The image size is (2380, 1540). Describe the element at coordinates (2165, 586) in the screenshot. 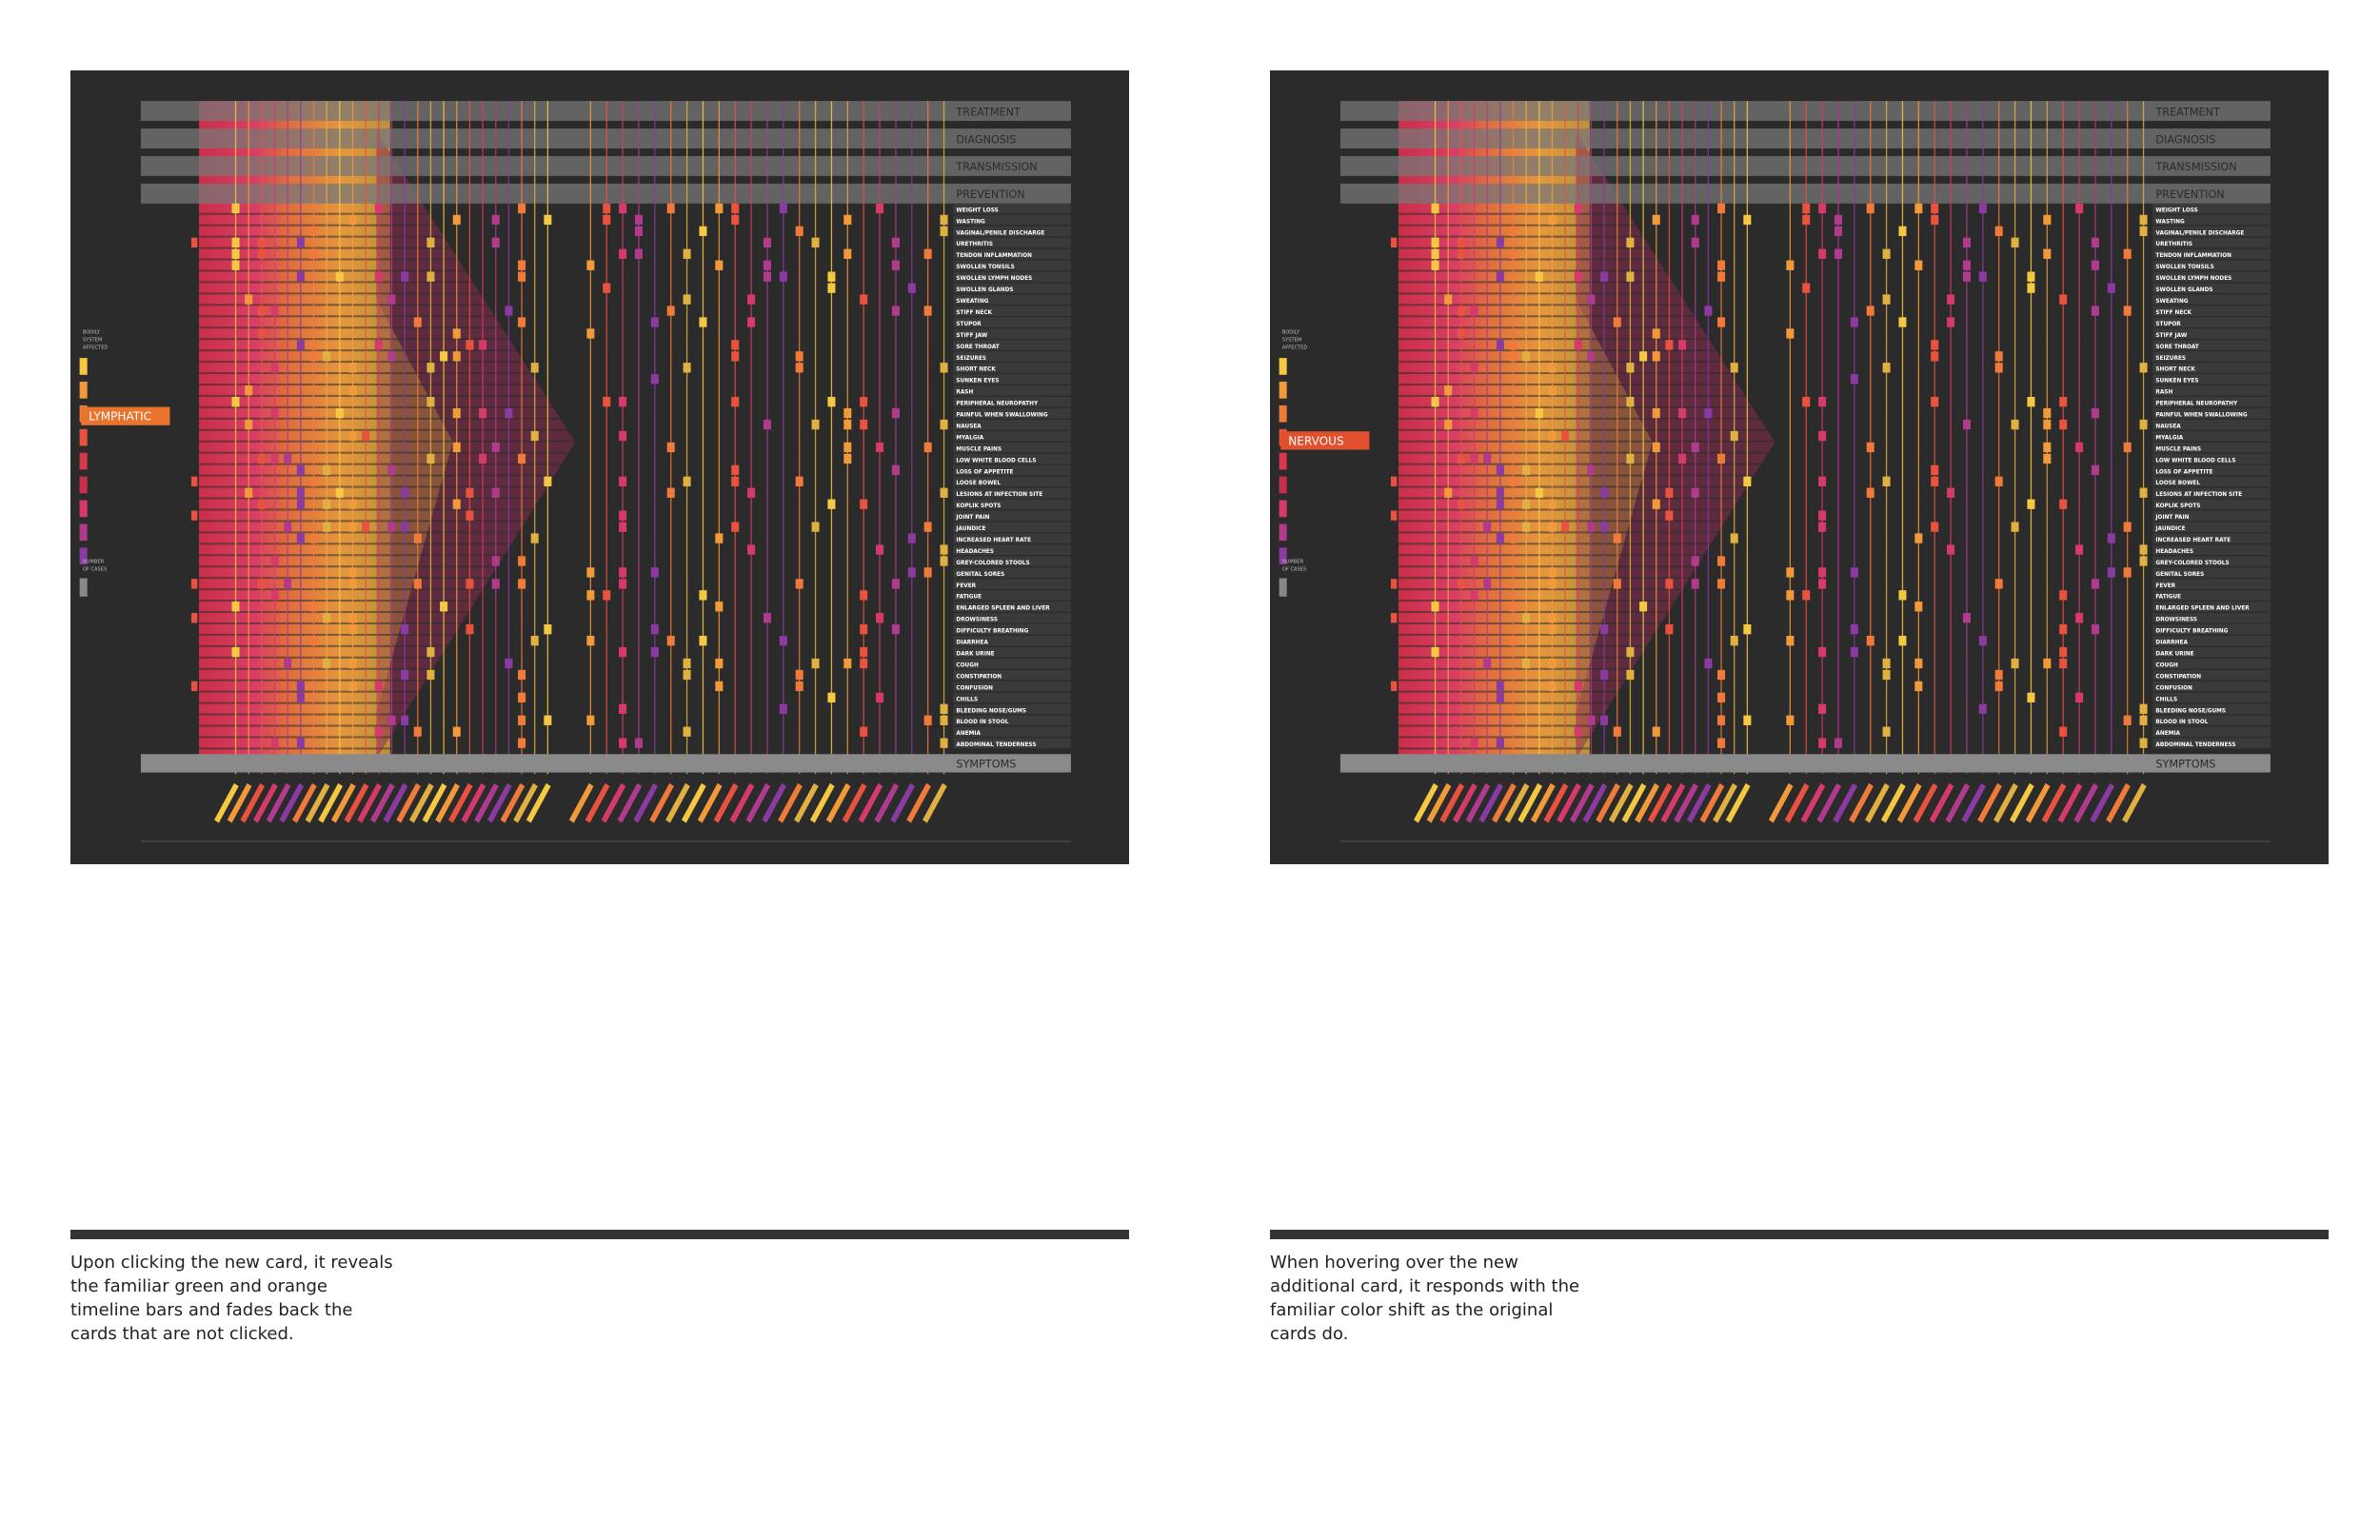

I see `symptom-label: FEVER` at that location.